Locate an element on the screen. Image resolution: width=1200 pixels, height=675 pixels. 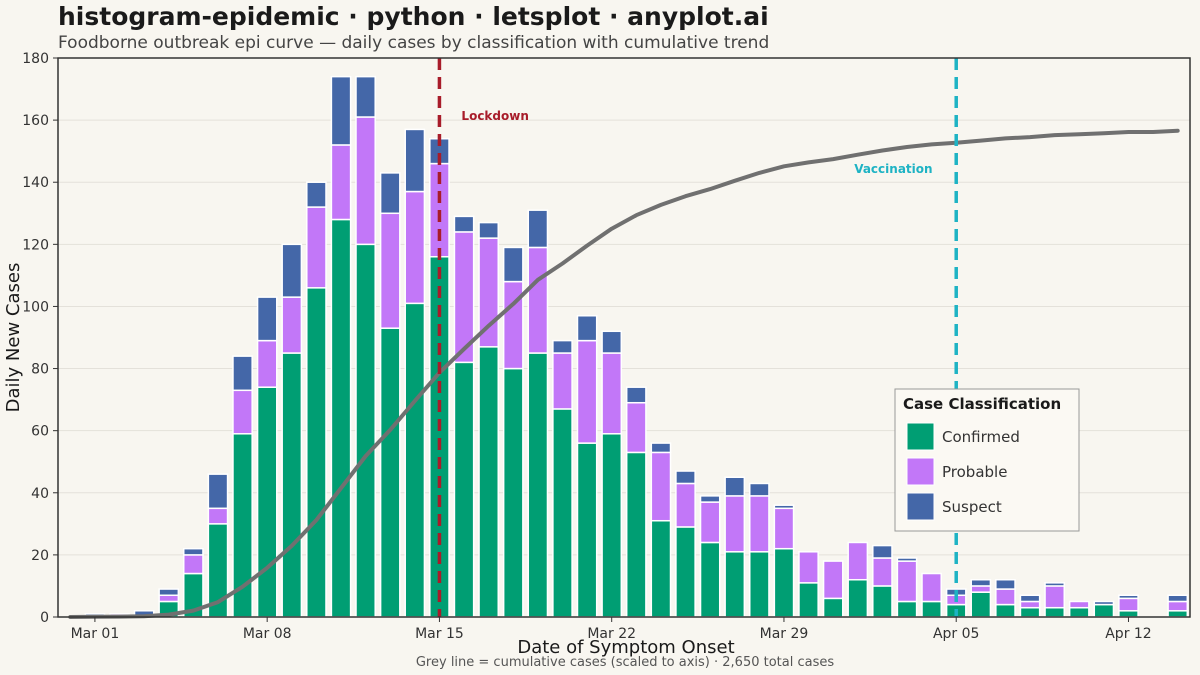
y-tick-label: 0 is located at coordinates (44, 618).